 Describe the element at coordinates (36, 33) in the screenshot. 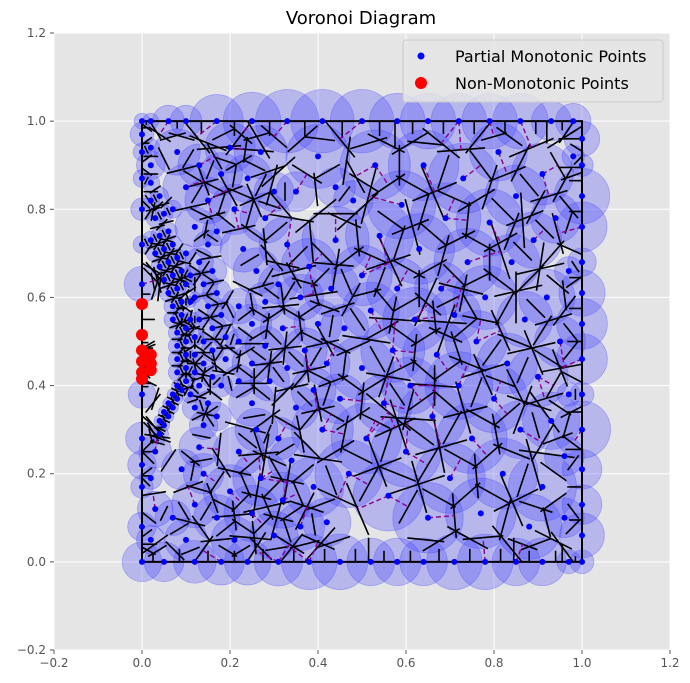

I see `y-tick-label: 1.2` at that location.